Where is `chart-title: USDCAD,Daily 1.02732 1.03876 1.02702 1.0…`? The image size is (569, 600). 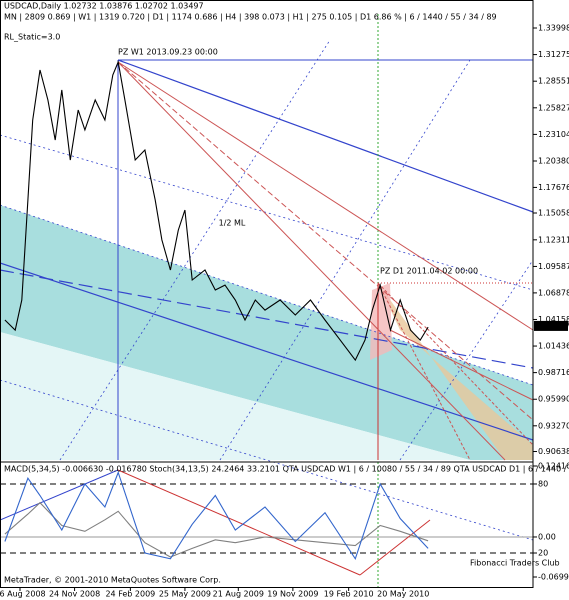
chart-title: USDCAD,Daily 1.02732 1.03876 1.02702 1.0… is located at coordinates (104, 6).